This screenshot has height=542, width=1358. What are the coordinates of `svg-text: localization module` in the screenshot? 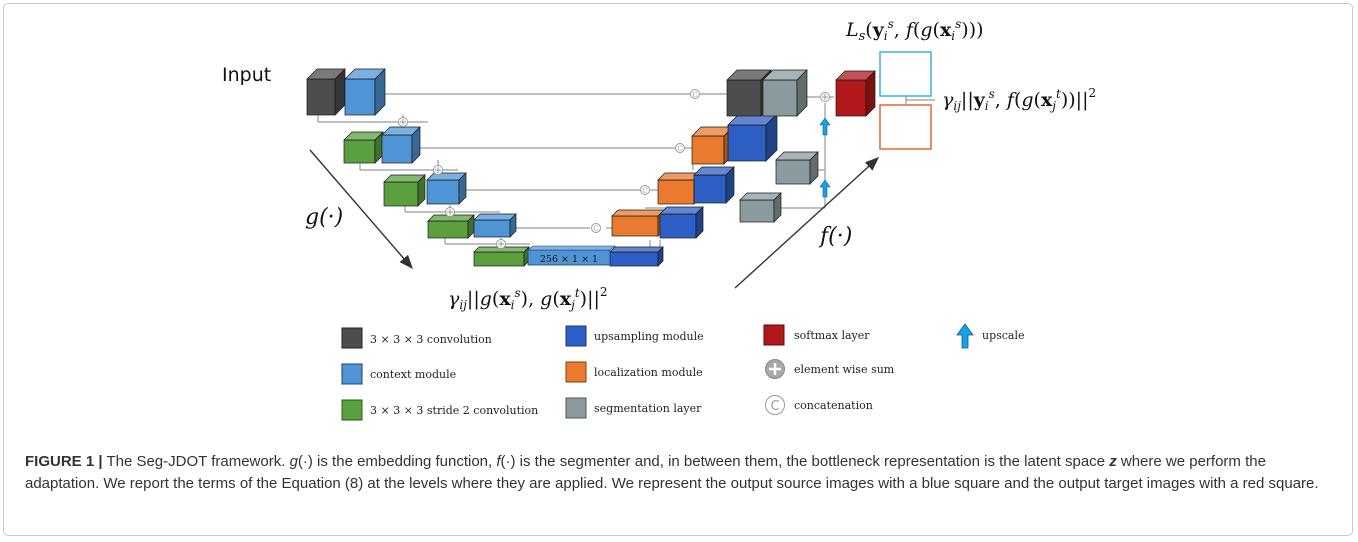 It's located at (648, 372).